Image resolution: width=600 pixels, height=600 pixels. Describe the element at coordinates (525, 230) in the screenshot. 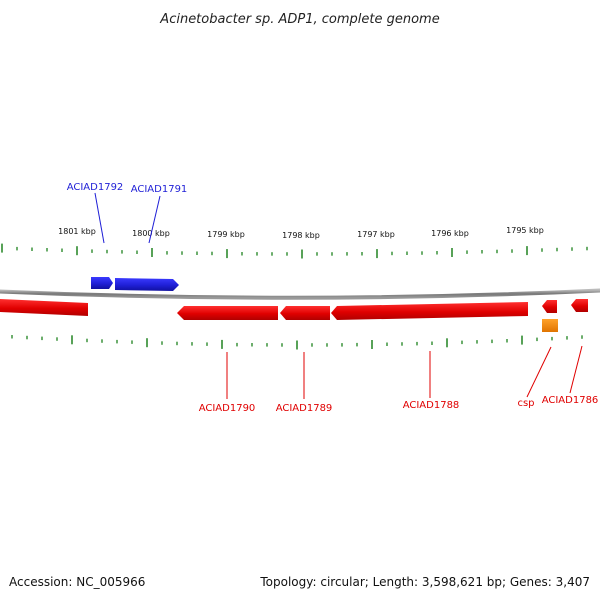

I see `scale-label-1795: 1795 kbp` at that location.